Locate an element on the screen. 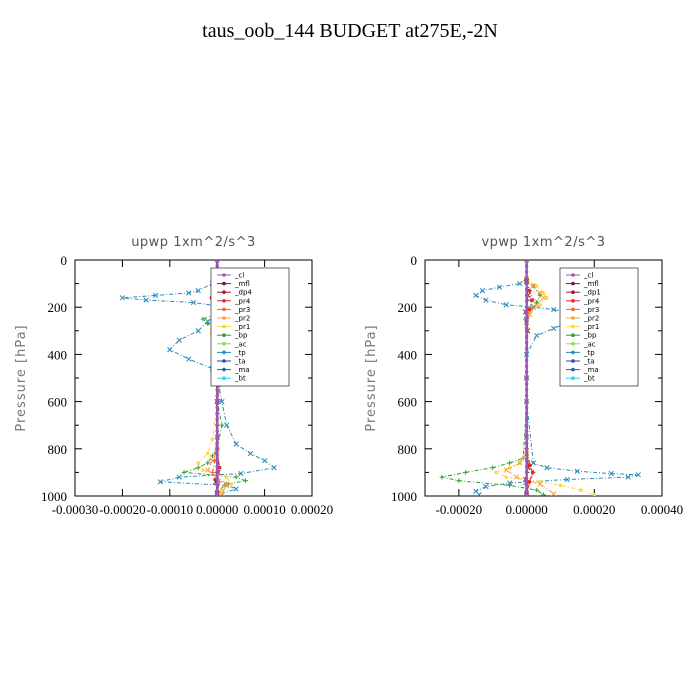  series-group is located at coordinates (540, 378).